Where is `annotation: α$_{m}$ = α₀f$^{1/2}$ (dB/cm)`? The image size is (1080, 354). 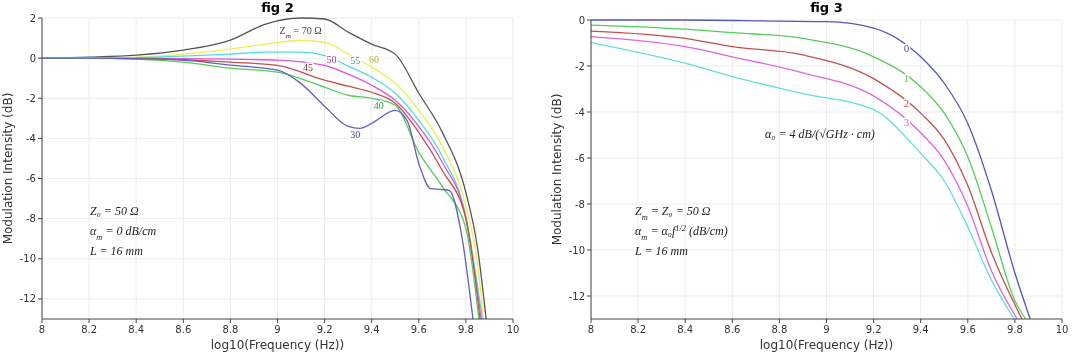
annotation: α$_{m}$ = α₀f$^{1/2}$ (dB/cm) is located at coordinates (681, 232).